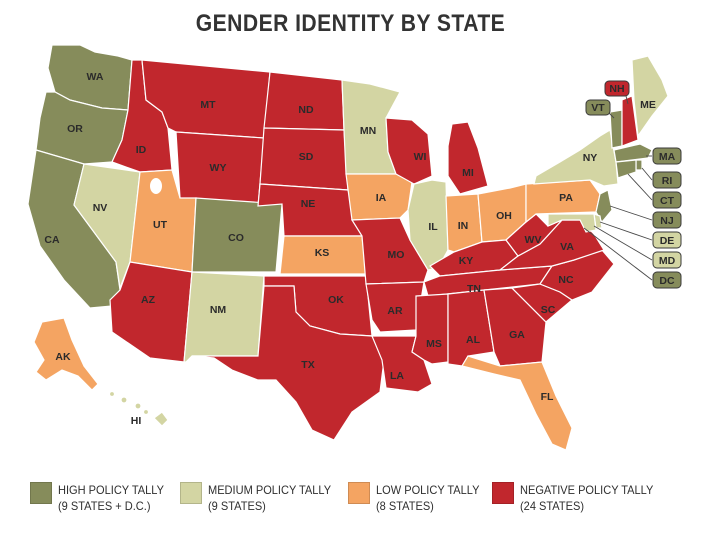 The image size is (701, 536). I want to click on label-NM: NM, so click(218, 310).